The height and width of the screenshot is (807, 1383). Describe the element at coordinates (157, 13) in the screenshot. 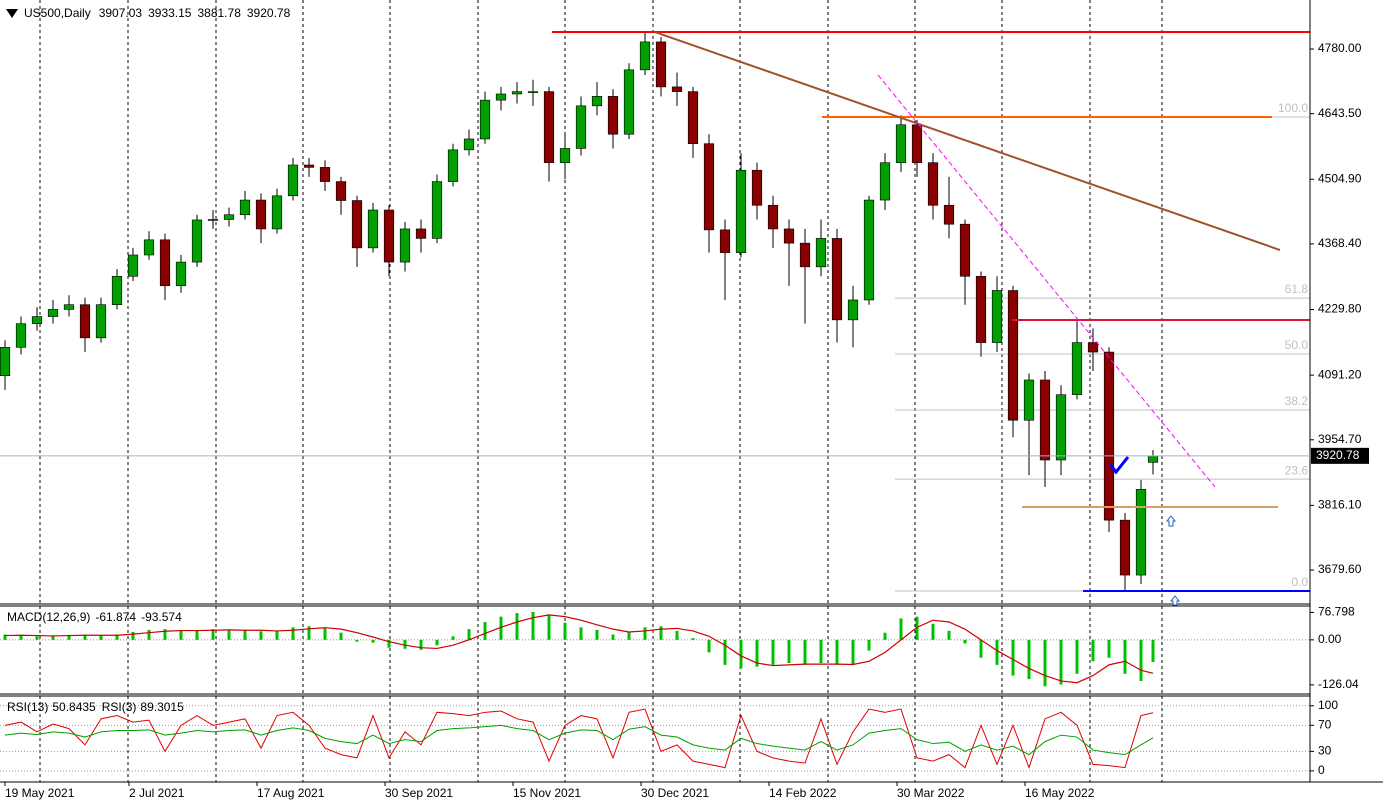

I see `chart-header: US500,Daily 3907.03 3933.15 3881.78 3920.78` at that location.